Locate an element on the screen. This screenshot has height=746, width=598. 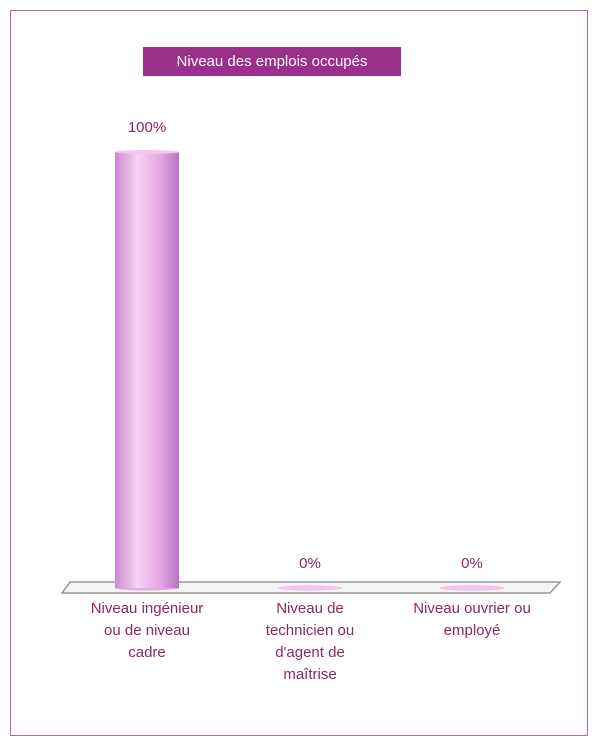
chart-title: Niveau des emplois occupés is located at coordinates (272, 61).